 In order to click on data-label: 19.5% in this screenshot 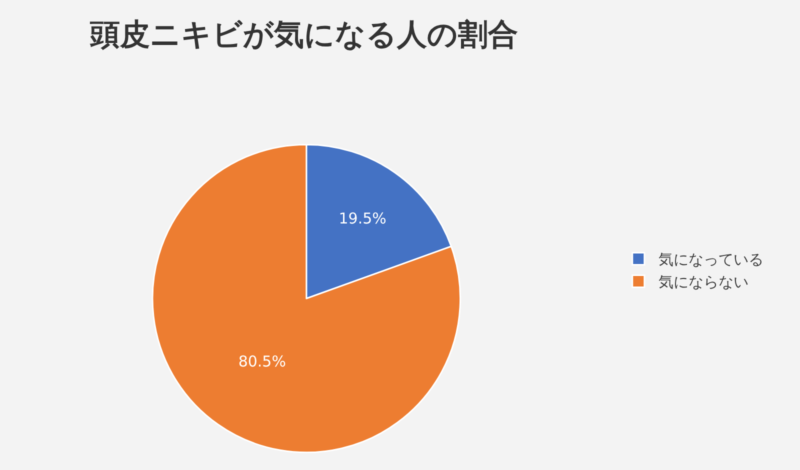, I will do `click(362, 219)`.